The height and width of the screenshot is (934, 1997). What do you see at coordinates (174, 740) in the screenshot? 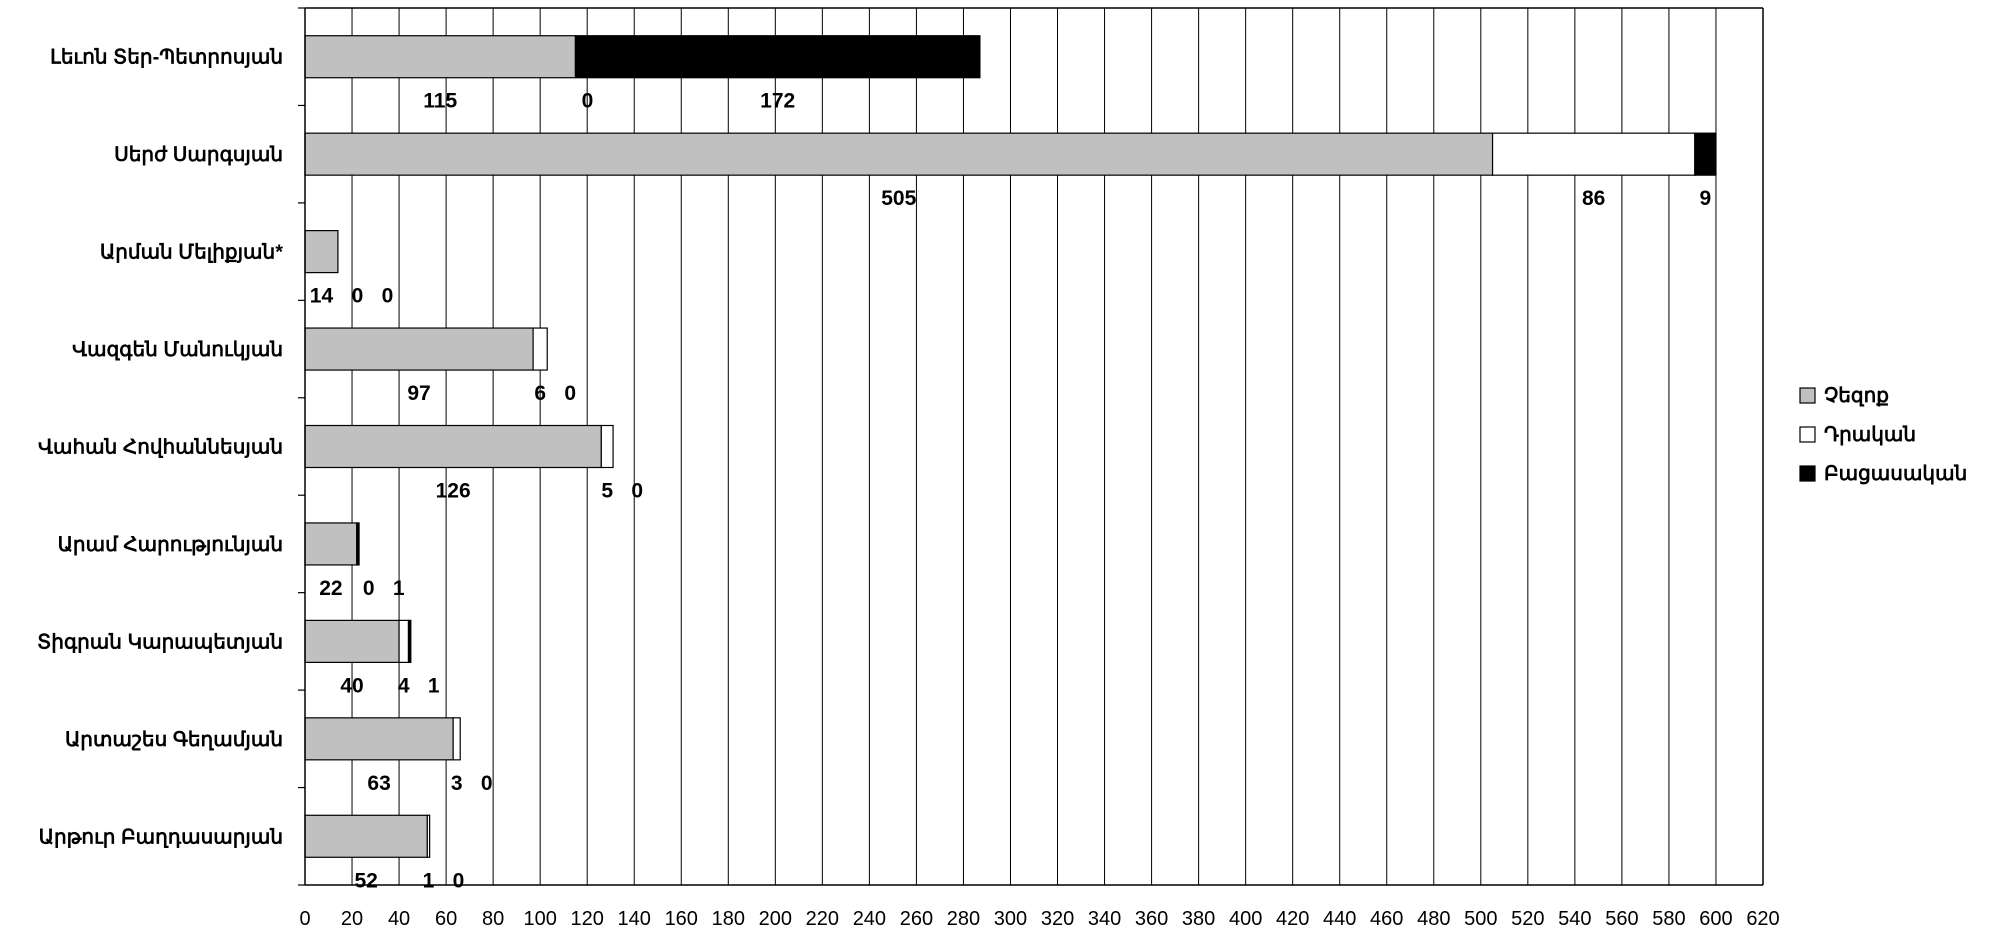
I see `category-label: Արտաշես Գեղամյան` at bounding box center [174, 740].